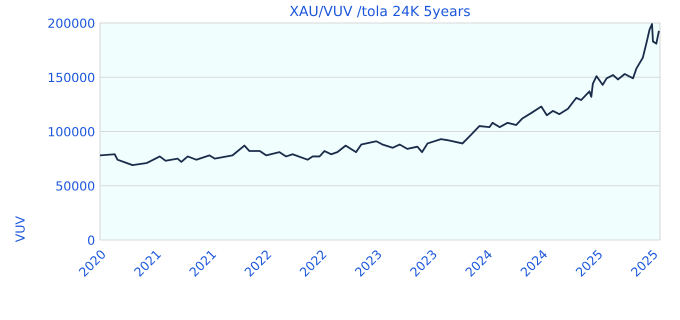 The image size is (680, 320). What do you see at coordinates (71, 77) in the screenshot?
I see `y-tick-label: 150000` at bounding box center [71, 77].